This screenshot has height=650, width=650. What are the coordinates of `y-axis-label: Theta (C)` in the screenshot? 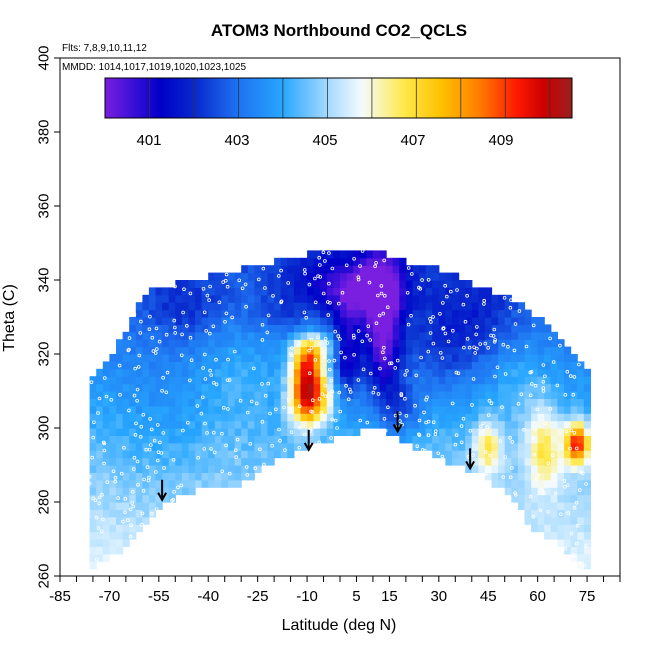 It's located at (9, 318).